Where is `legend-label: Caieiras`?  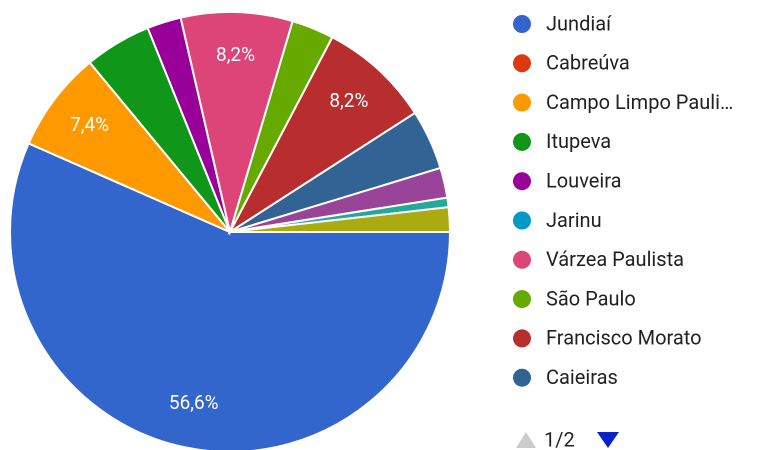 legend-label: Caieiras is located at coordinates (582, 377).